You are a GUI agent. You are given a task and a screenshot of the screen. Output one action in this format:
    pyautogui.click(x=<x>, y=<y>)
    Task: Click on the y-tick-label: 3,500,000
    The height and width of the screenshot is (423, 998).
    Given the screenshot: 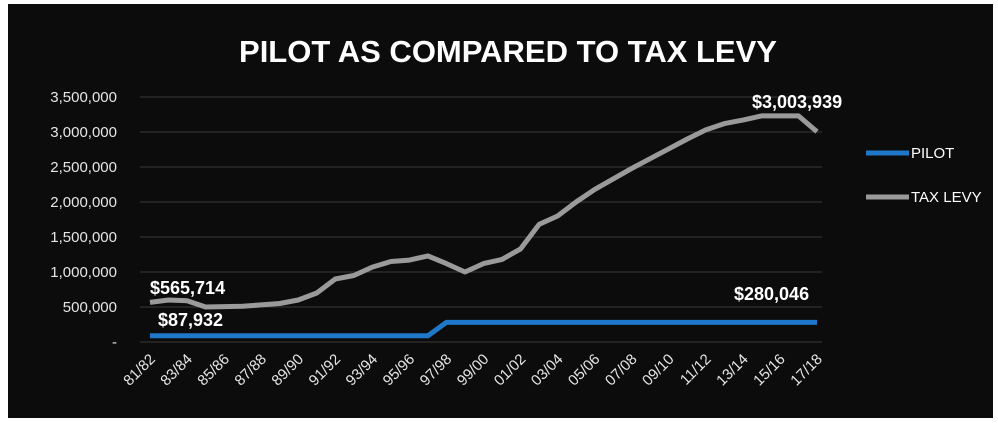 What is the action you would take?
    pyautogui.click(x=83, y=97)
    